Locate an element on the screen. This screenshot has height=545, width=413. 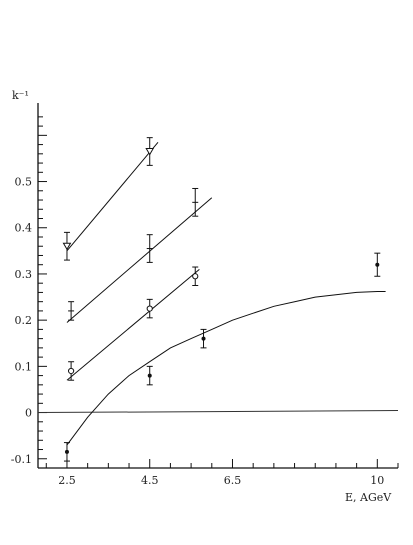
x-tick-label: 6.5 is located at coordinates (233, 480).